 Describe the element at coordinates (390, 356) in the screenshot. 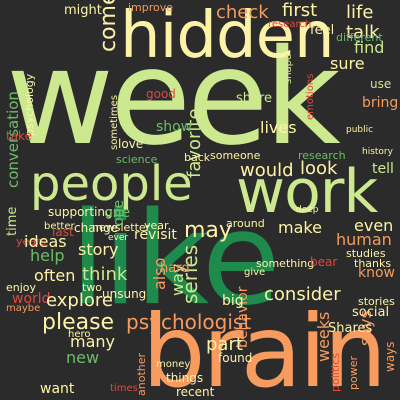

I see `word-ways: ways` at that location.